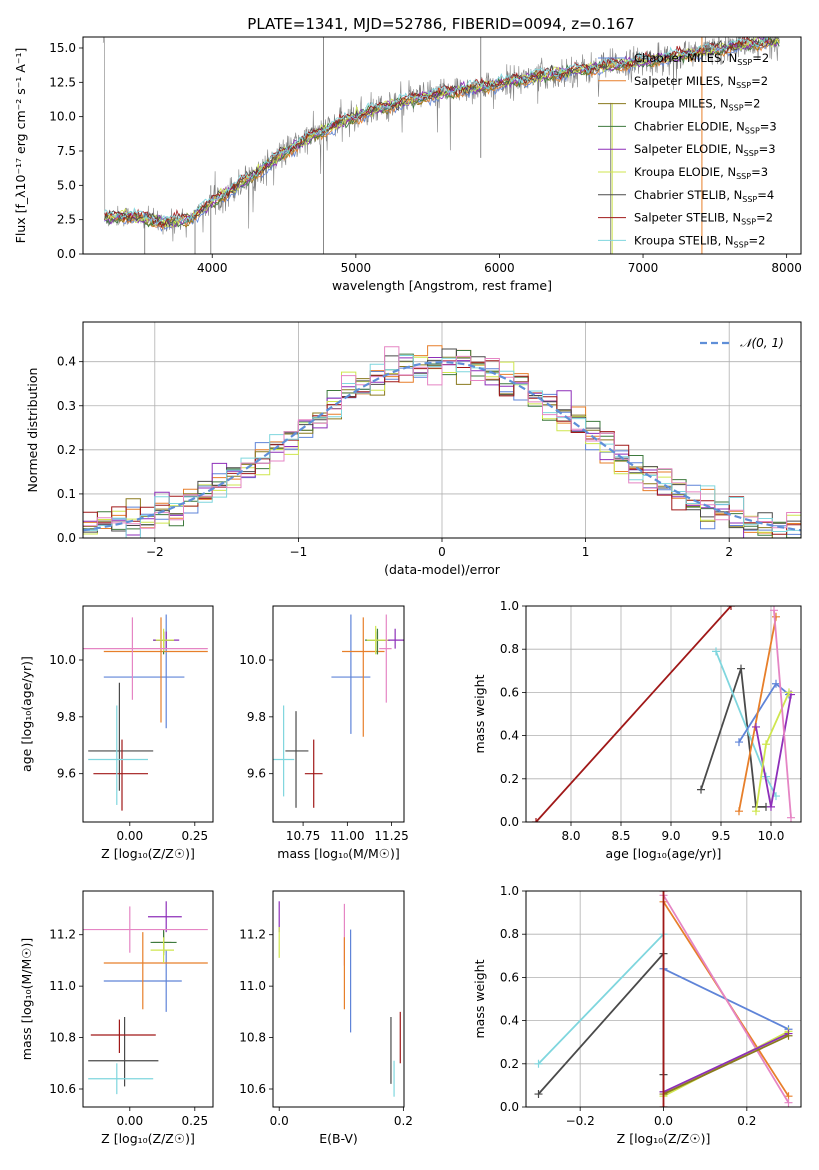  Describe the element at coordinates (66, 717) in the screenshot. I see `y-tick-label: 9.8` at that location.